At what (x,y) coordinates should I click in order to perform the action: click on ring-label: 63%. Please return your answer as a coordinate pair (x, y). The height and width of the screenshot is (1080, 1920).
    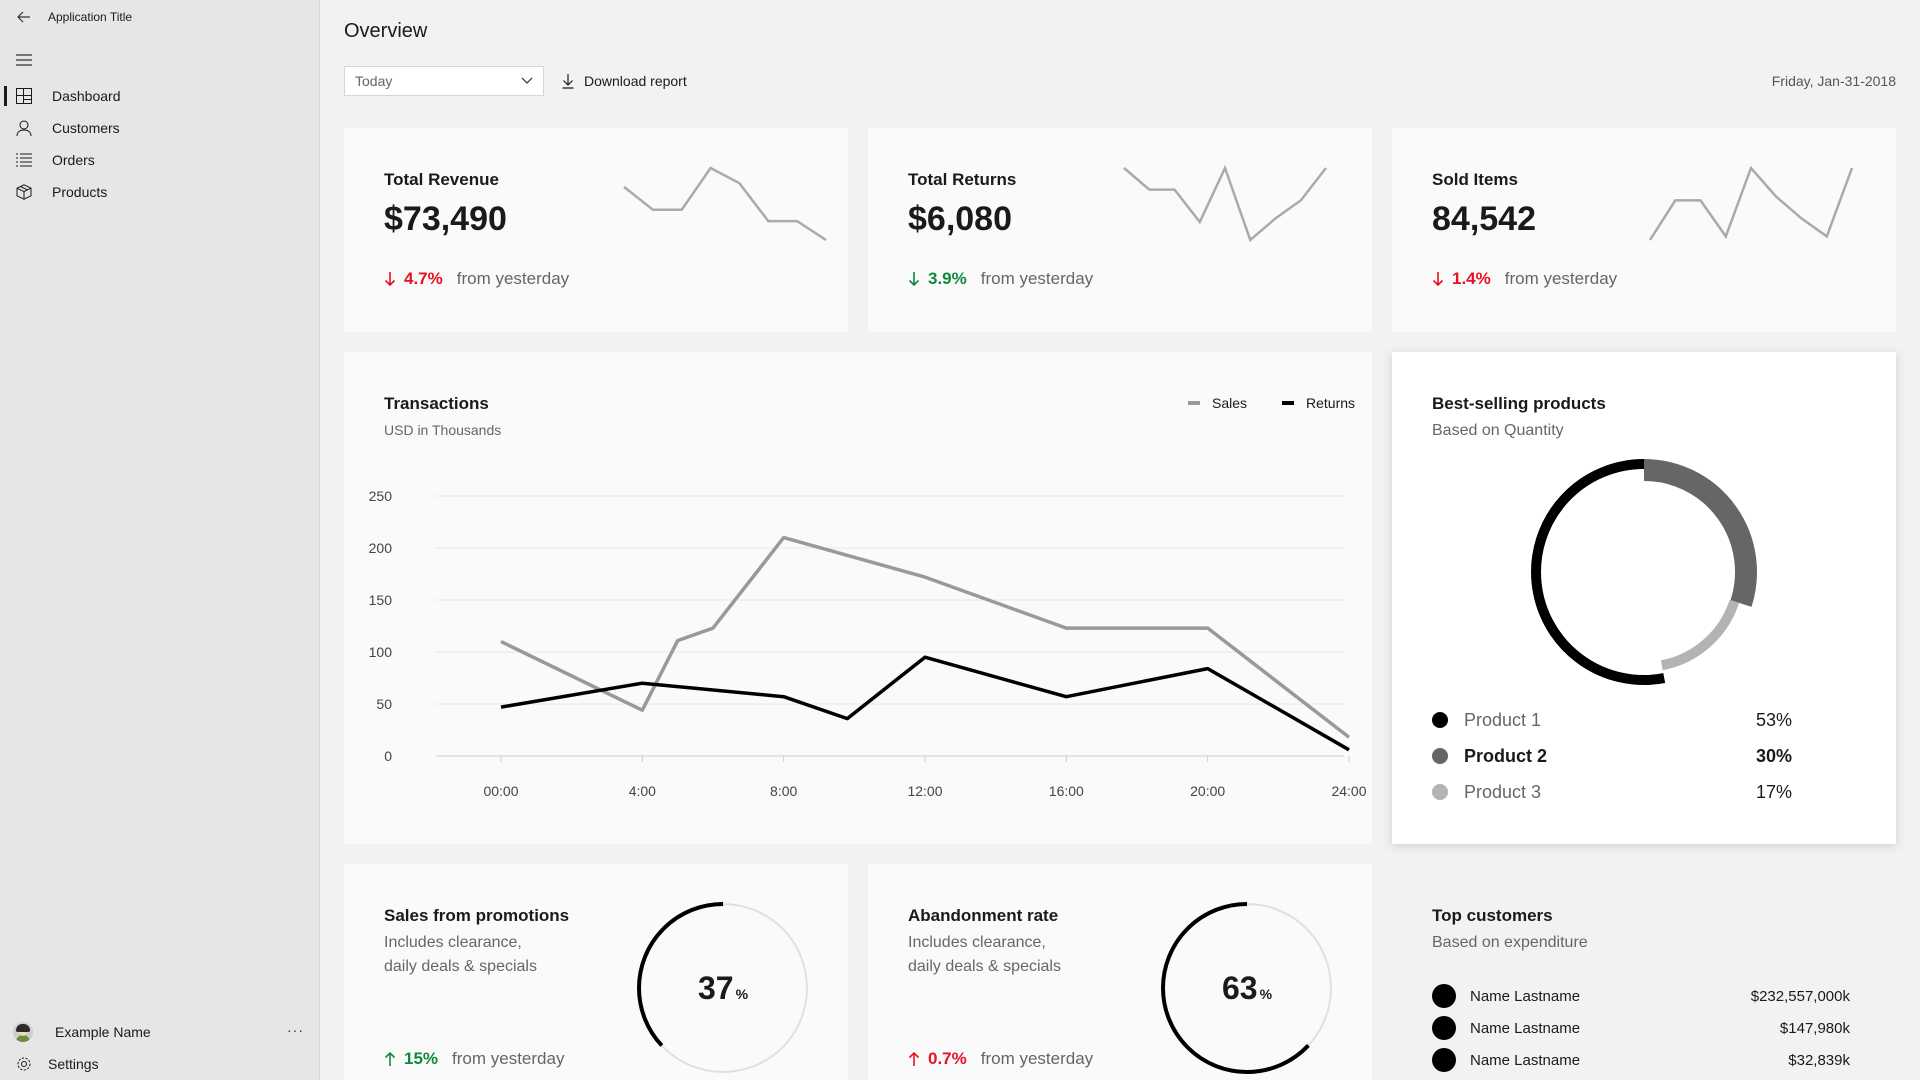
    Looking at the image, I should click on (1247, 988).